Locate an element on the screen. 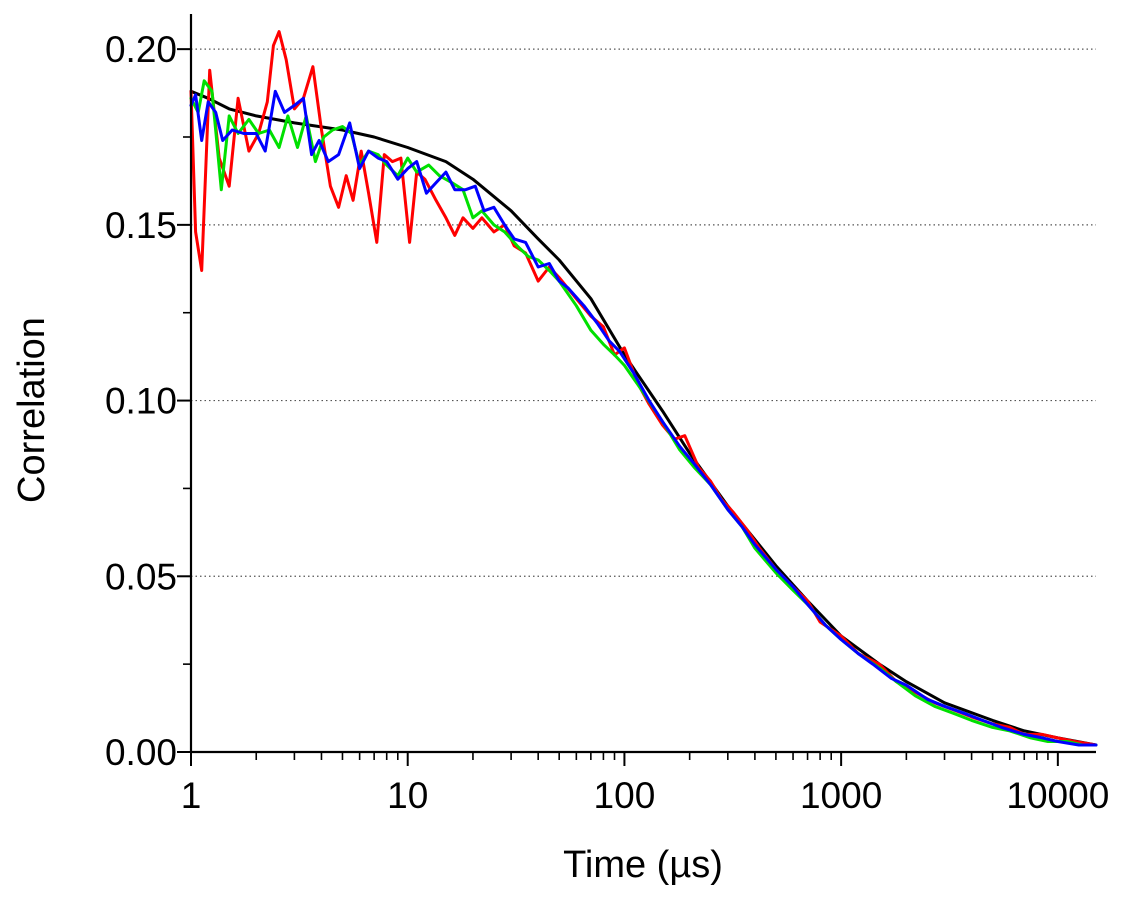 The height and width of the screenshot is (899, 1125). x-tick-label-2: 100 is located at coordinates (625, 795).